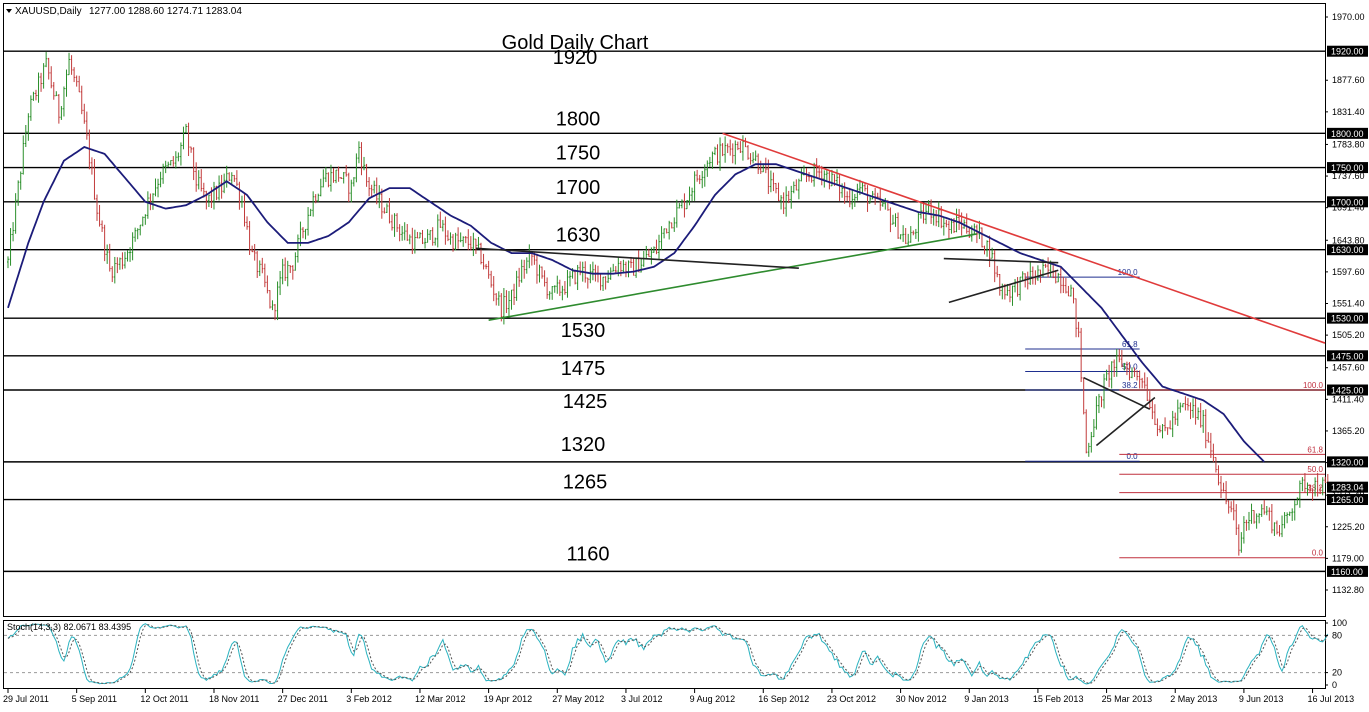 This screenshot has height=712, width=1369. I want to click on level-tag: 1320.00, so click(1347, 462).